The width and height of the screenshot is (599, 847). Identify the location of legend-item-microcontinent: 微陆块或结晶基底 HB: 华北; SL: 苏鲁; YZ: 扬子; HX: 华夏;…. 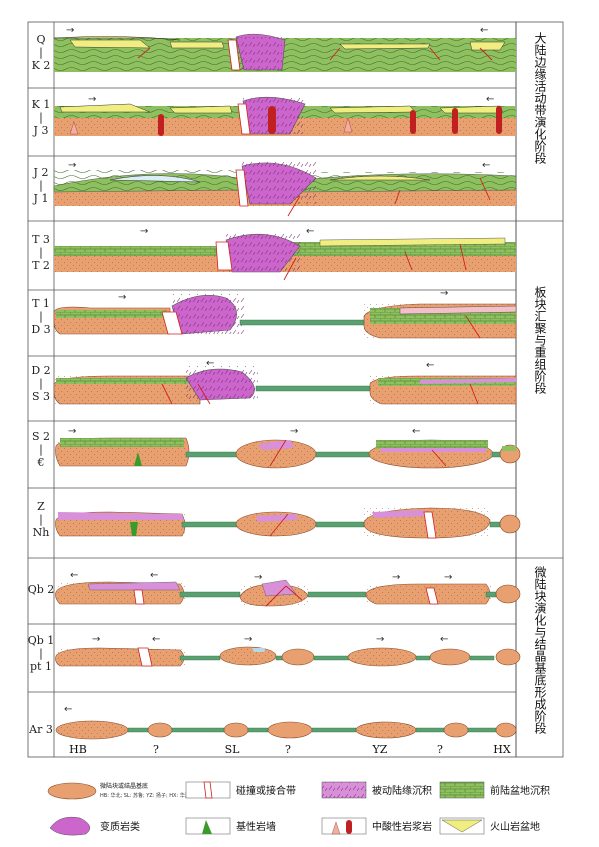
(128, 791).